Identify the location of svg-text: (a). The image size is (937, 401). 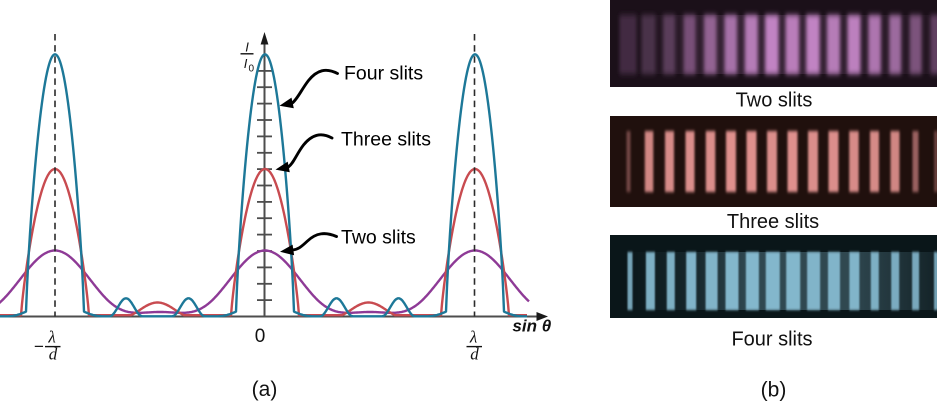
(265, 389).